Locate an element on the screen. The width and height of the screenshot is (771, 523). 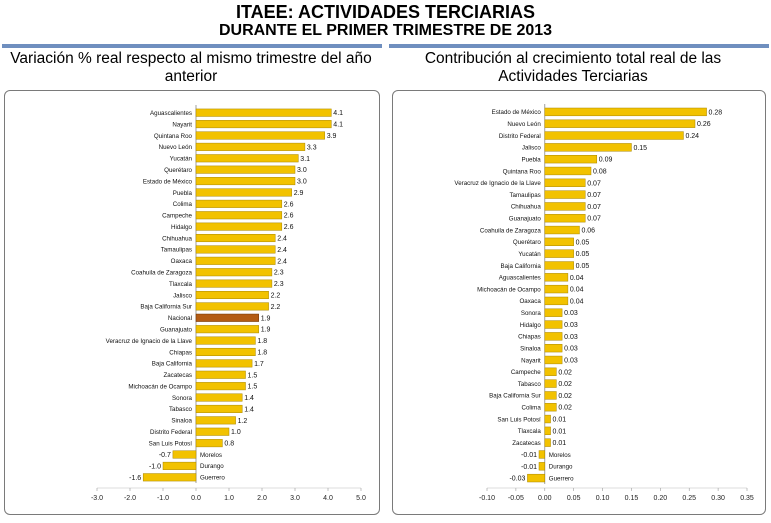
main-title: ITAEE: ACTIVIDADES TERCIARIAS is located at coordinates (385, 12).